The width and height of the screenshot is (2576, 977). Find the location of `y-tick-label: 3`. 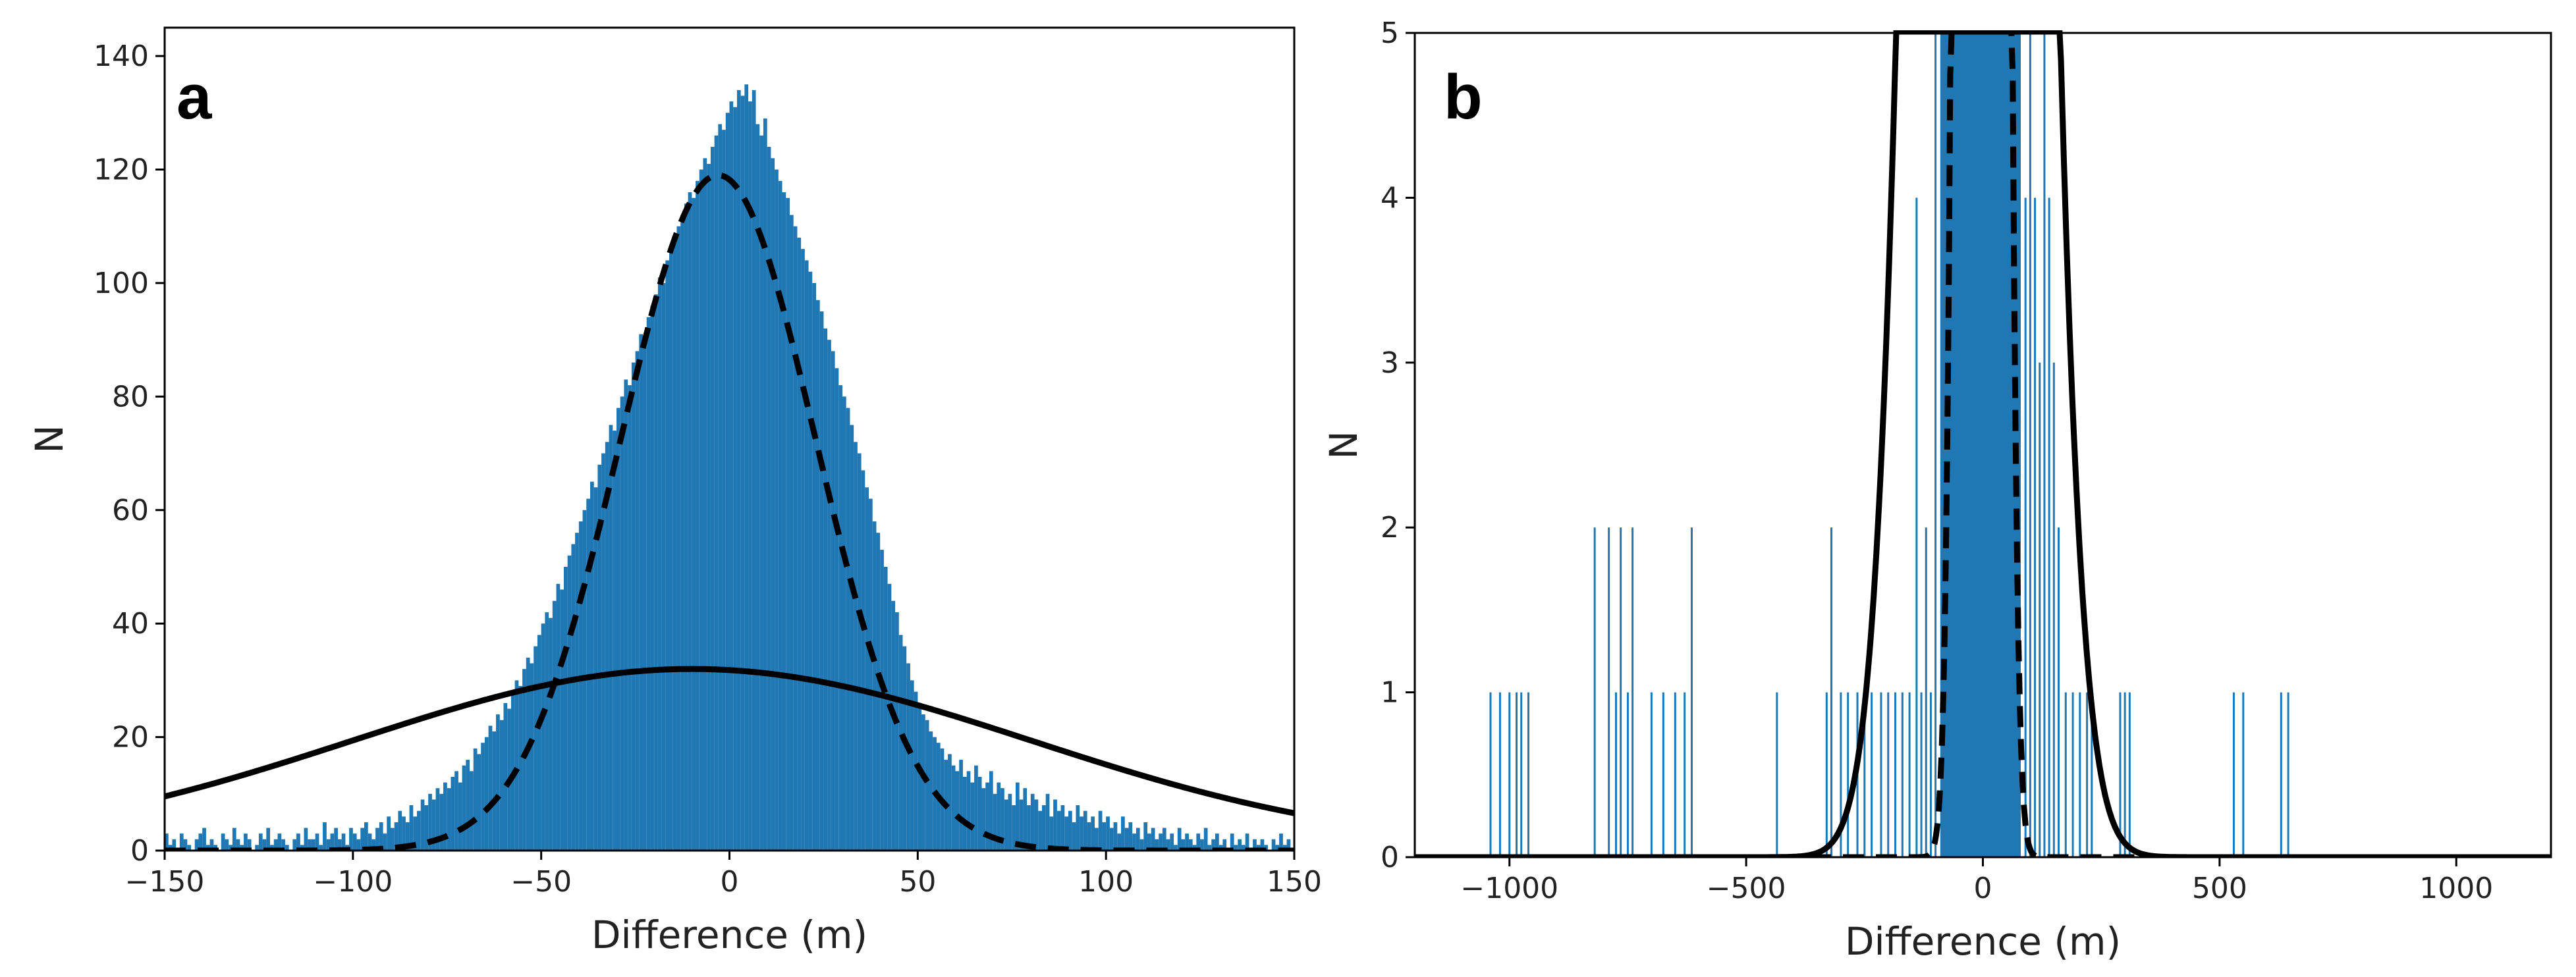

y-tick-label: 3 is located at coordinates (1390, 363).